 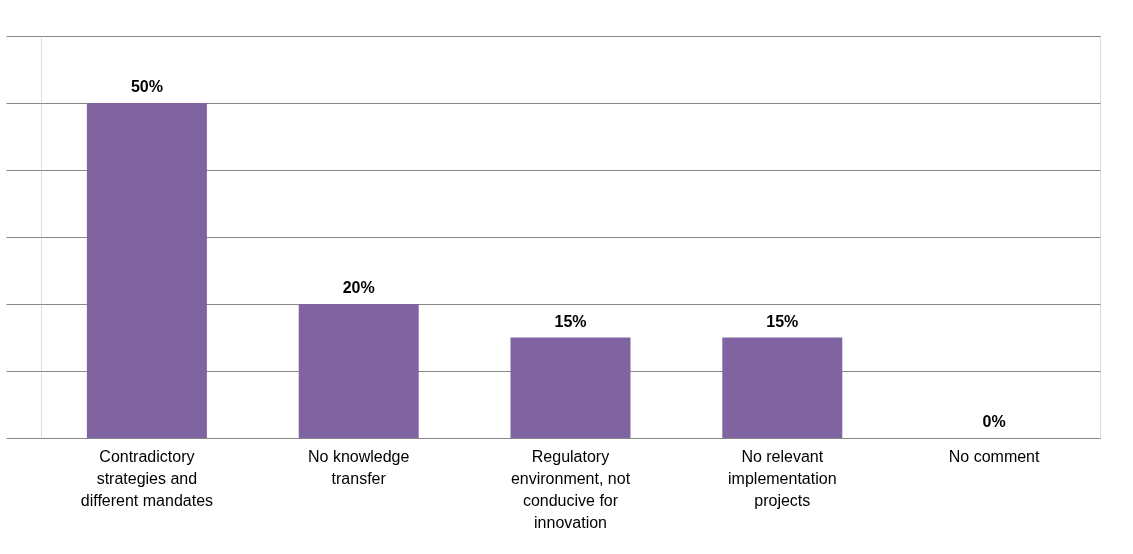 I want to click on data-label: 0%, so click(x=994, y=421).